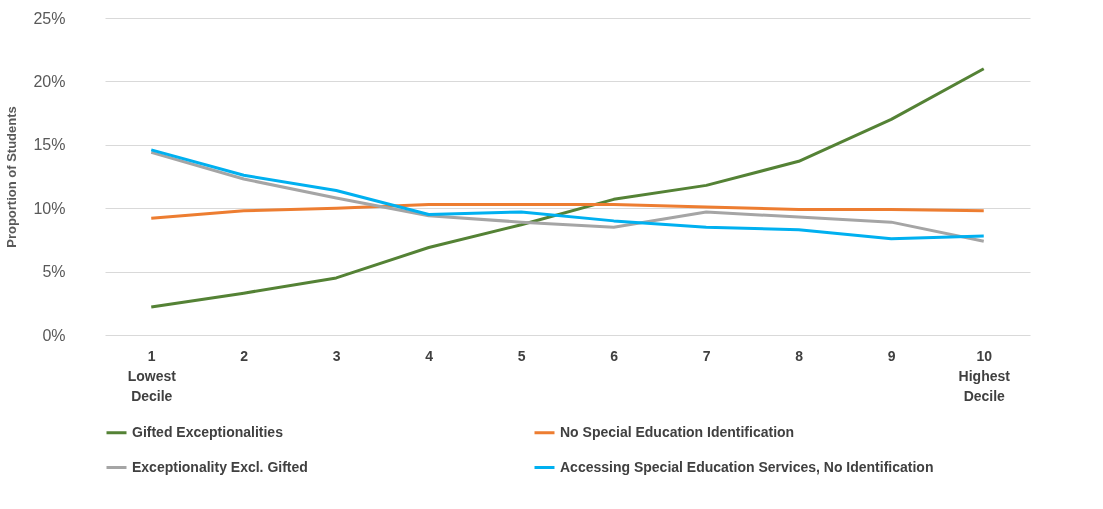 The width and height of the screenshot is (1103, 509). I want to click on x-tick-label: 10 Highest Decile, so click(984, 375).